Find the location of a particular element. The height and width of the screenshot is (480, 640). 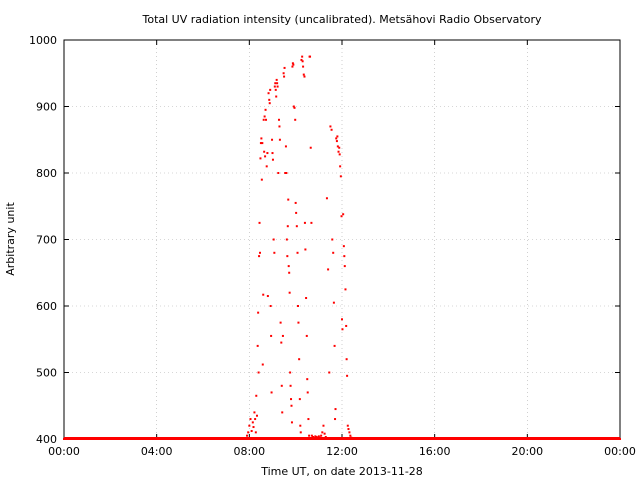

baseline-points is located at coordinates (342, 438).